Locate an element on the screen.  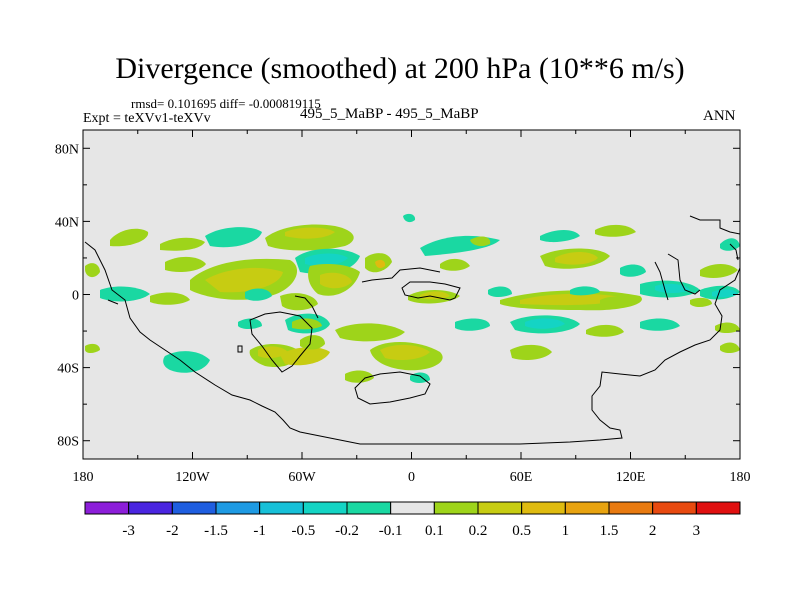
season-label: ANN is located at coordinates (719, 116).